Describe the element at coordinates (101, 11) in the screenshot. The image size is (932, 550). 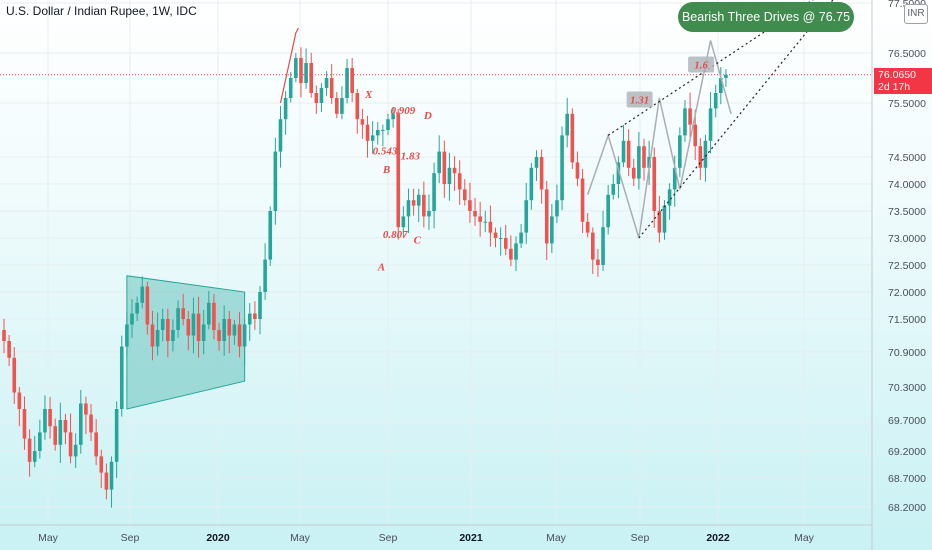
I see `chart-title: U.S. Dollar / Indian Rupee, 1W, IDC` at that location.